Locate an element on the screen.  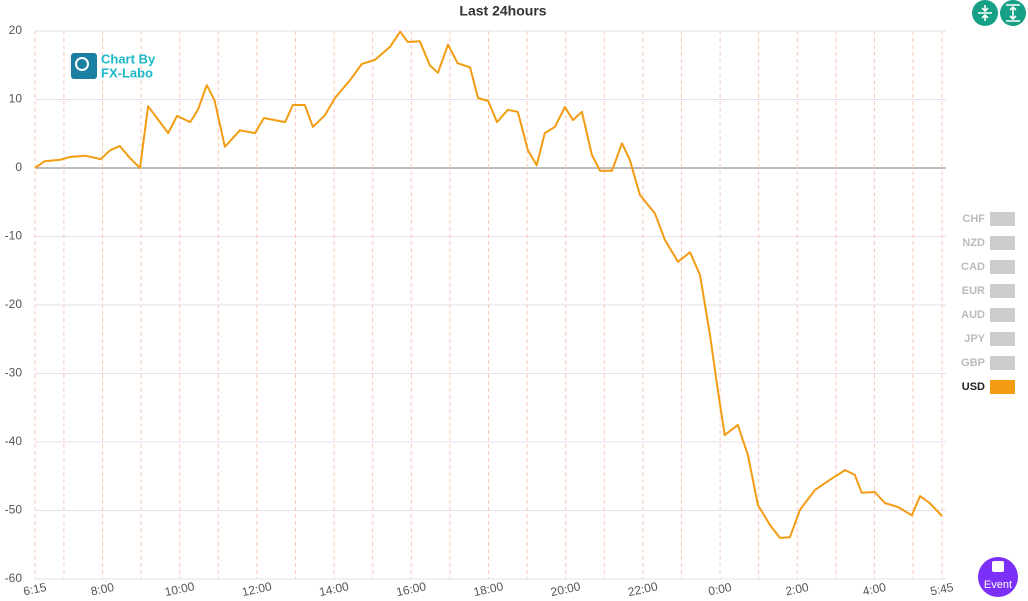
chart-title: Last 24hours is located at coordinates (502, 11).